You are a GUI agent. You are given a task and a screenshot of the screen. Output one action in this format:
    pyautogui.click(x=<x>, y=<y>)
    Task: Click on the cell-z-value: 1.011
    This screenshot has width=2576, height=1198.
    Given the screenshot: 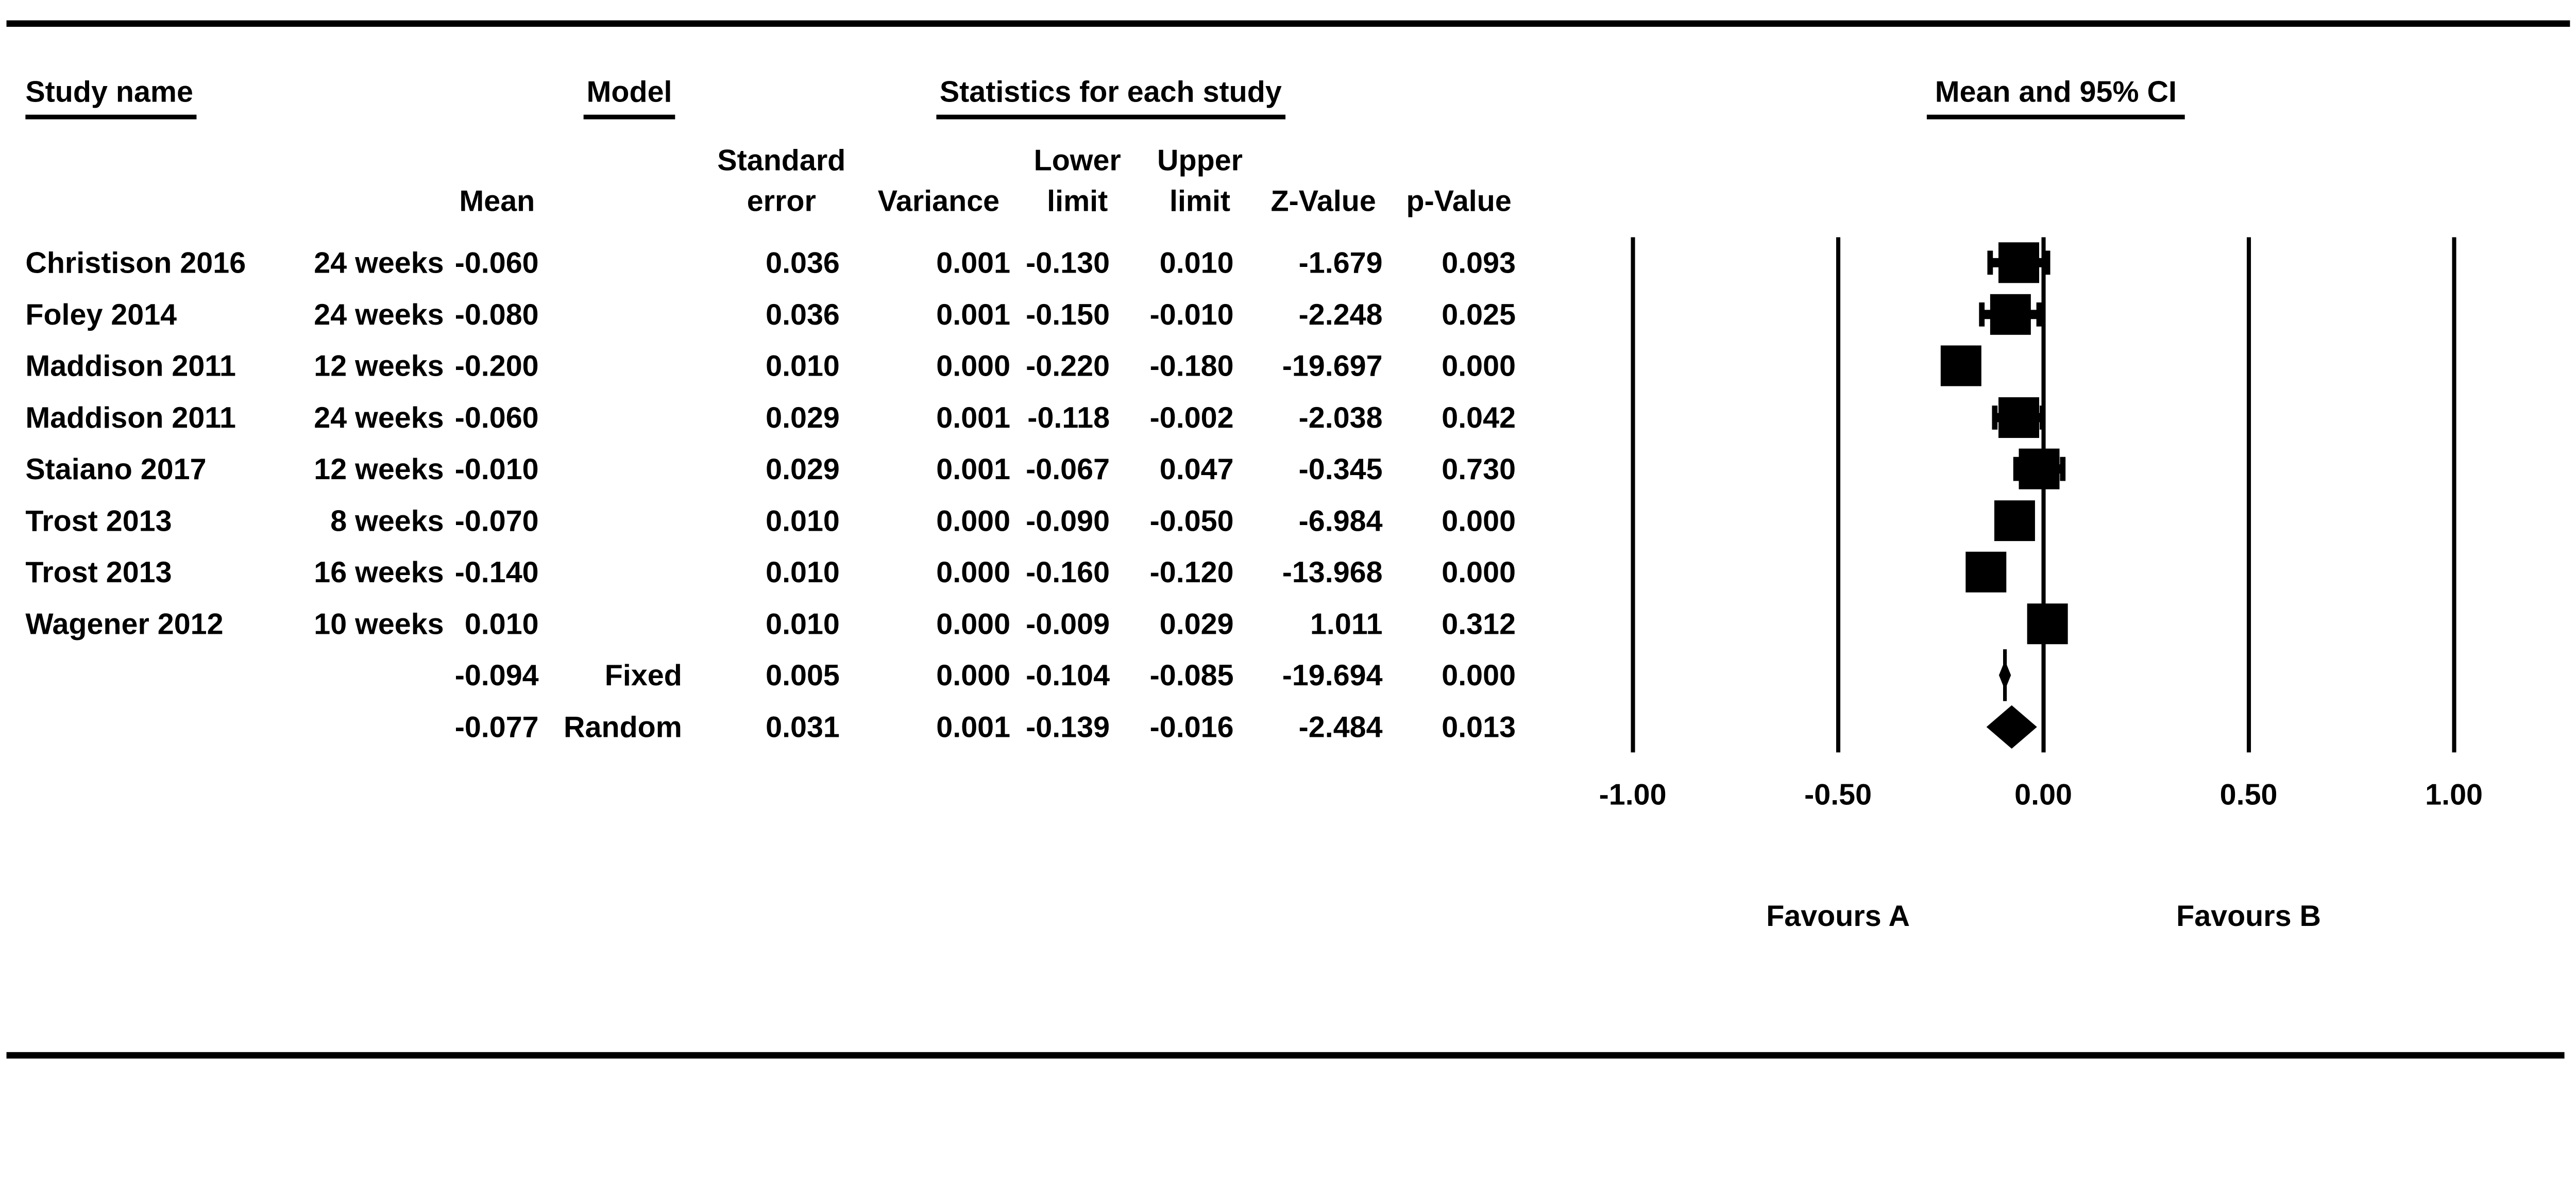 What is the action you would take?
    pyautogui.click(x=1346, y=623)
    